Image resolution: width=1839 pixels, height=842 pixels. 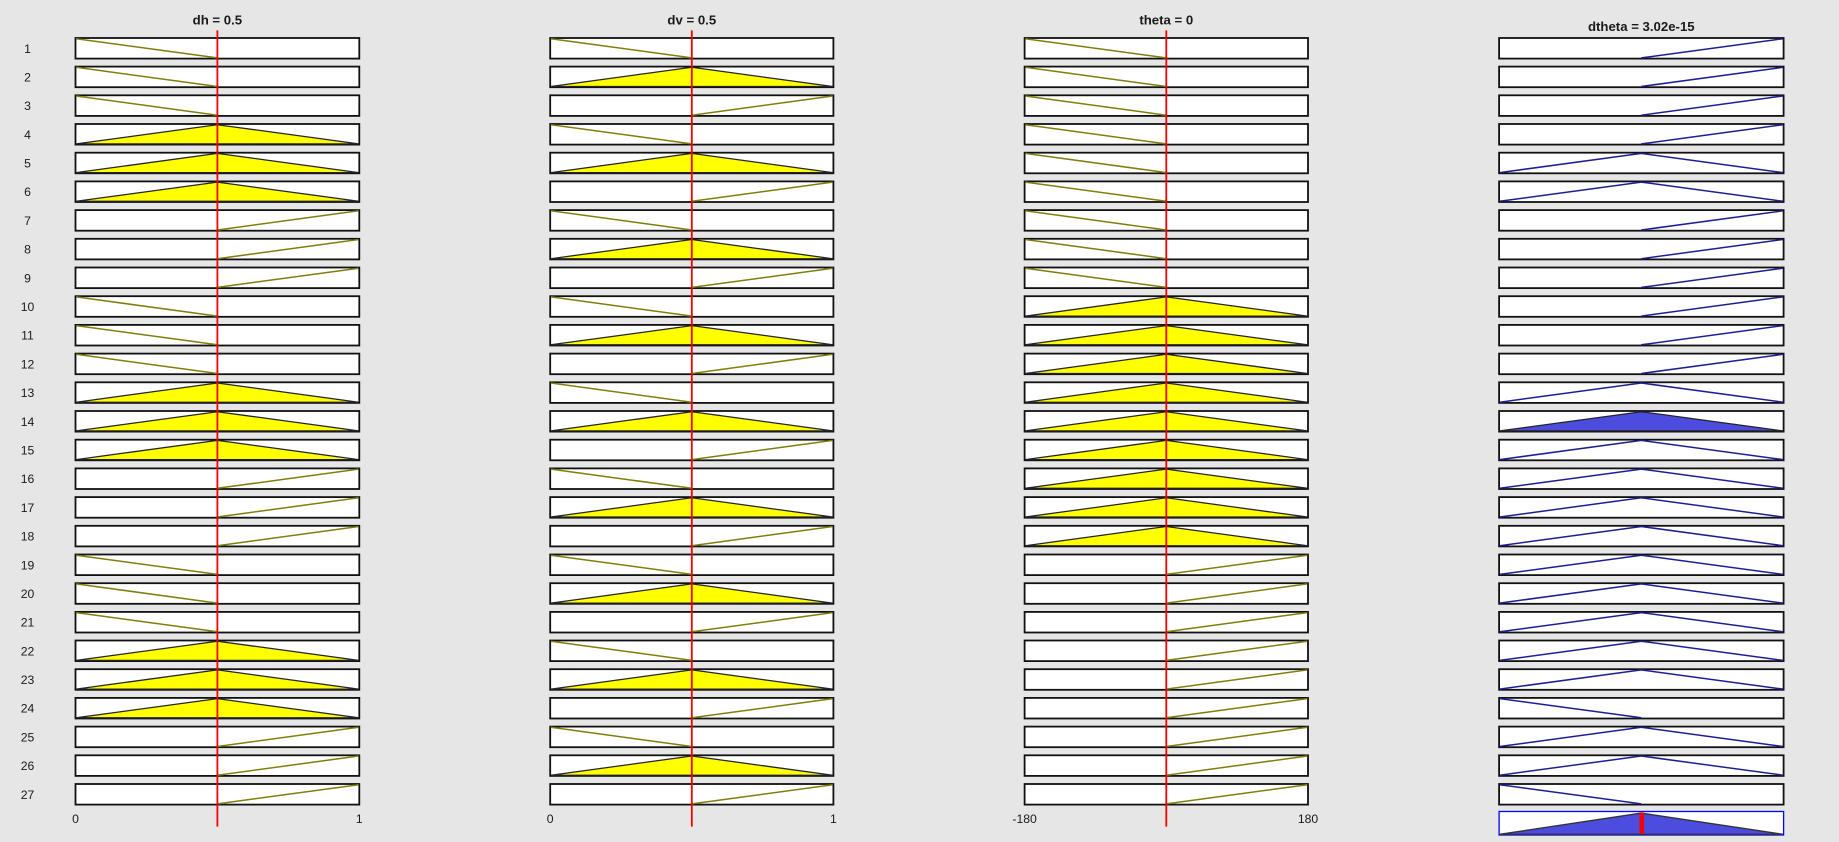 What do you see at coordinates (27, 106) in the screenshot?
I see `svg-text: 3` at bounding box center [27, 106].